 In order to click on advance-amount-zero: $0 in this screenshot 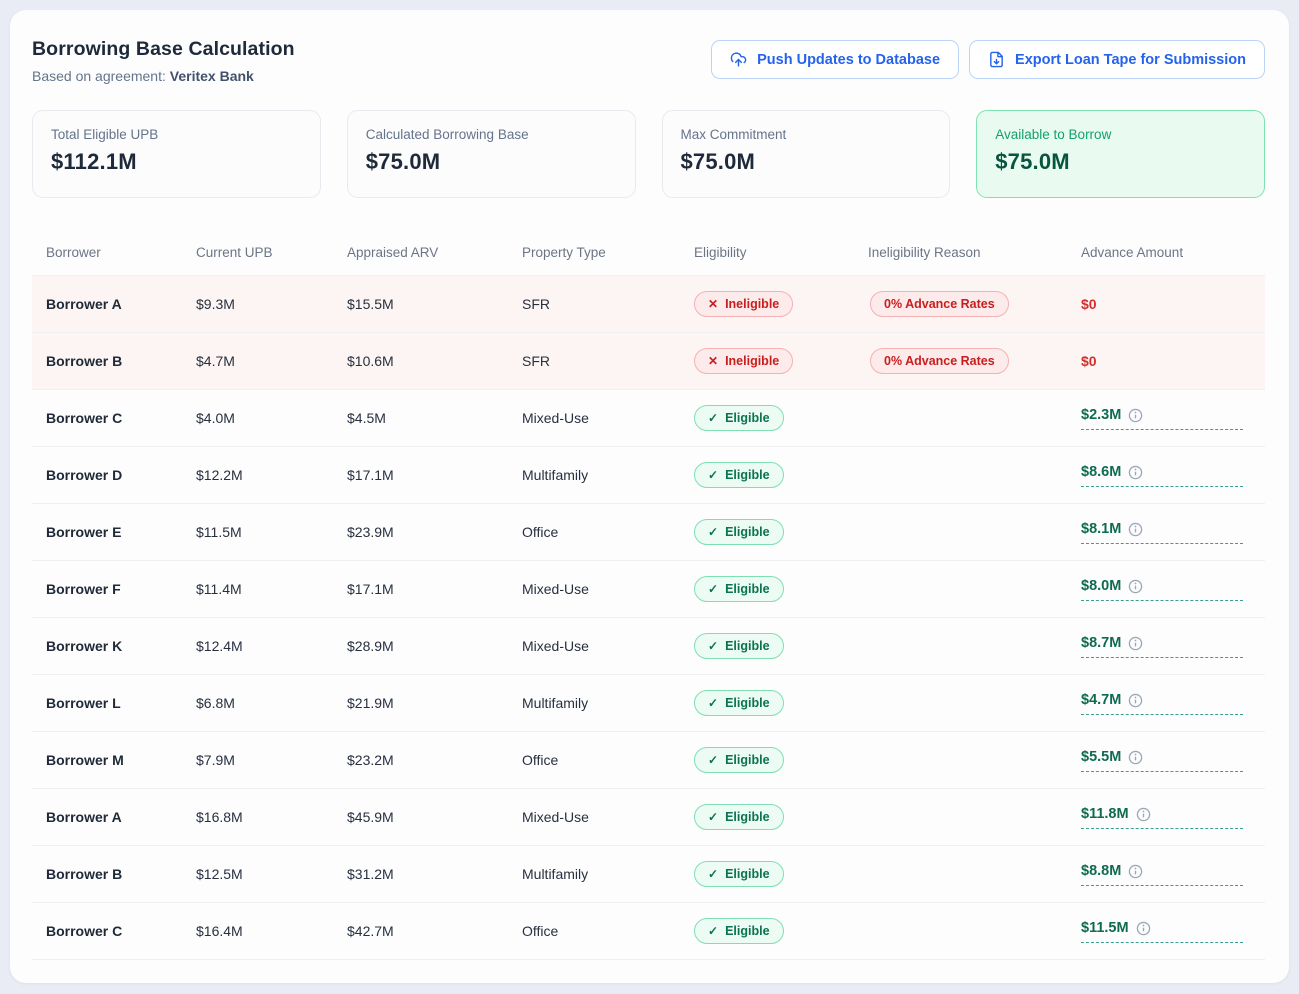, I will do `click(1089, 361)`.